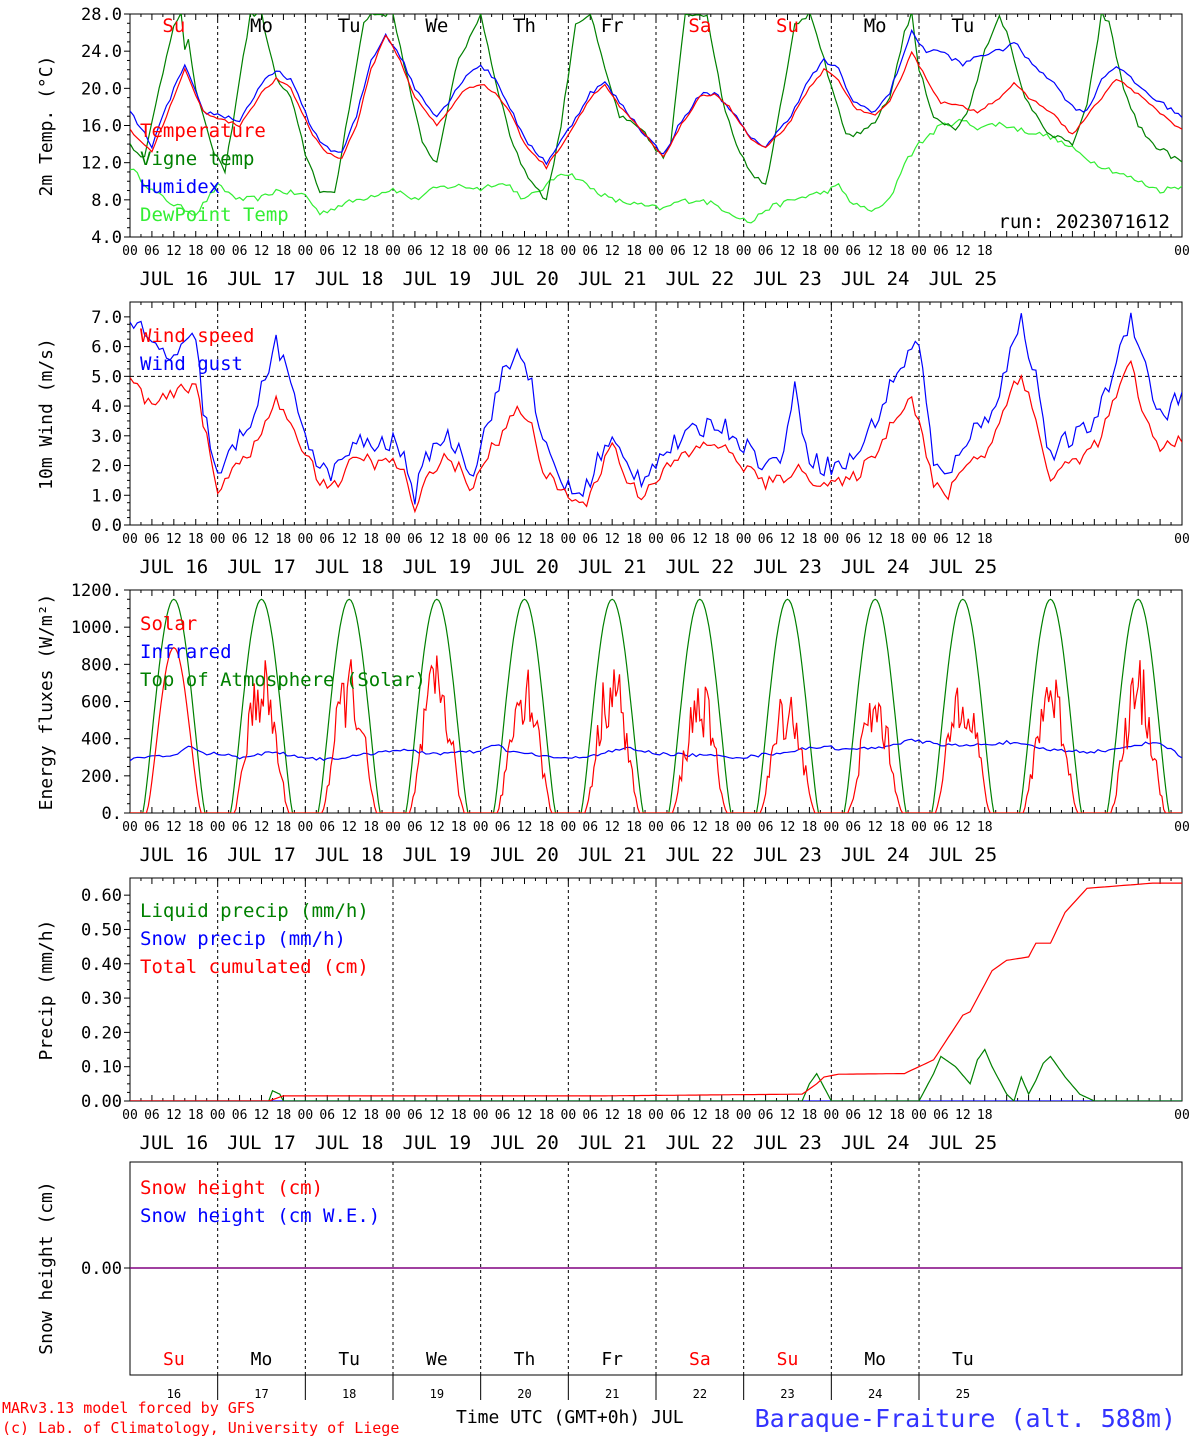 The height and width of the screenshot is (1440, 1194). Describe the element at coordinates (46, 414) in the screenshot. I see `y-axis-label: 10m Wind (m/s)` at that location.